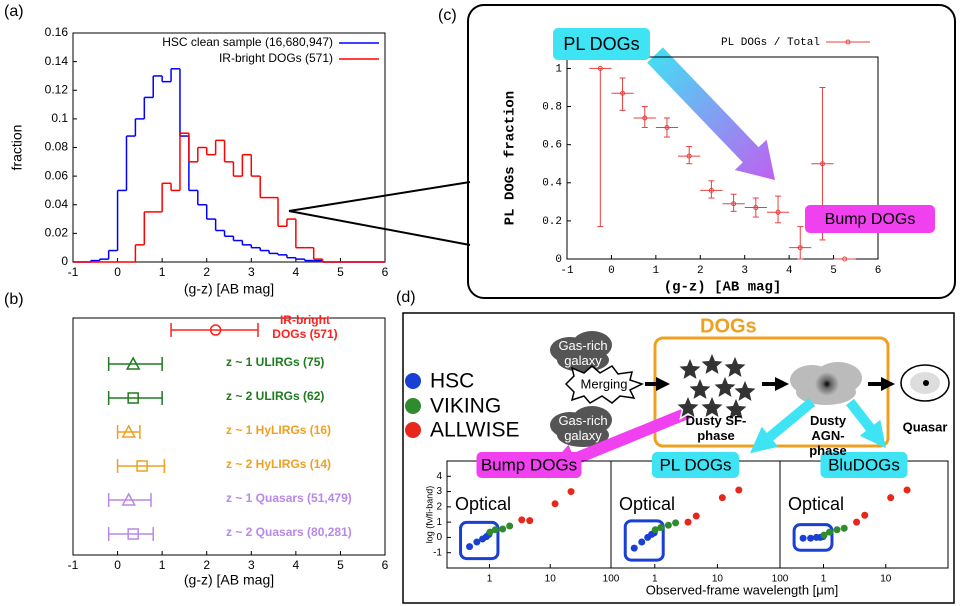 This screenshot has width=961, height=606. I want to click on x-tick-label: 0, so click(117, 565).